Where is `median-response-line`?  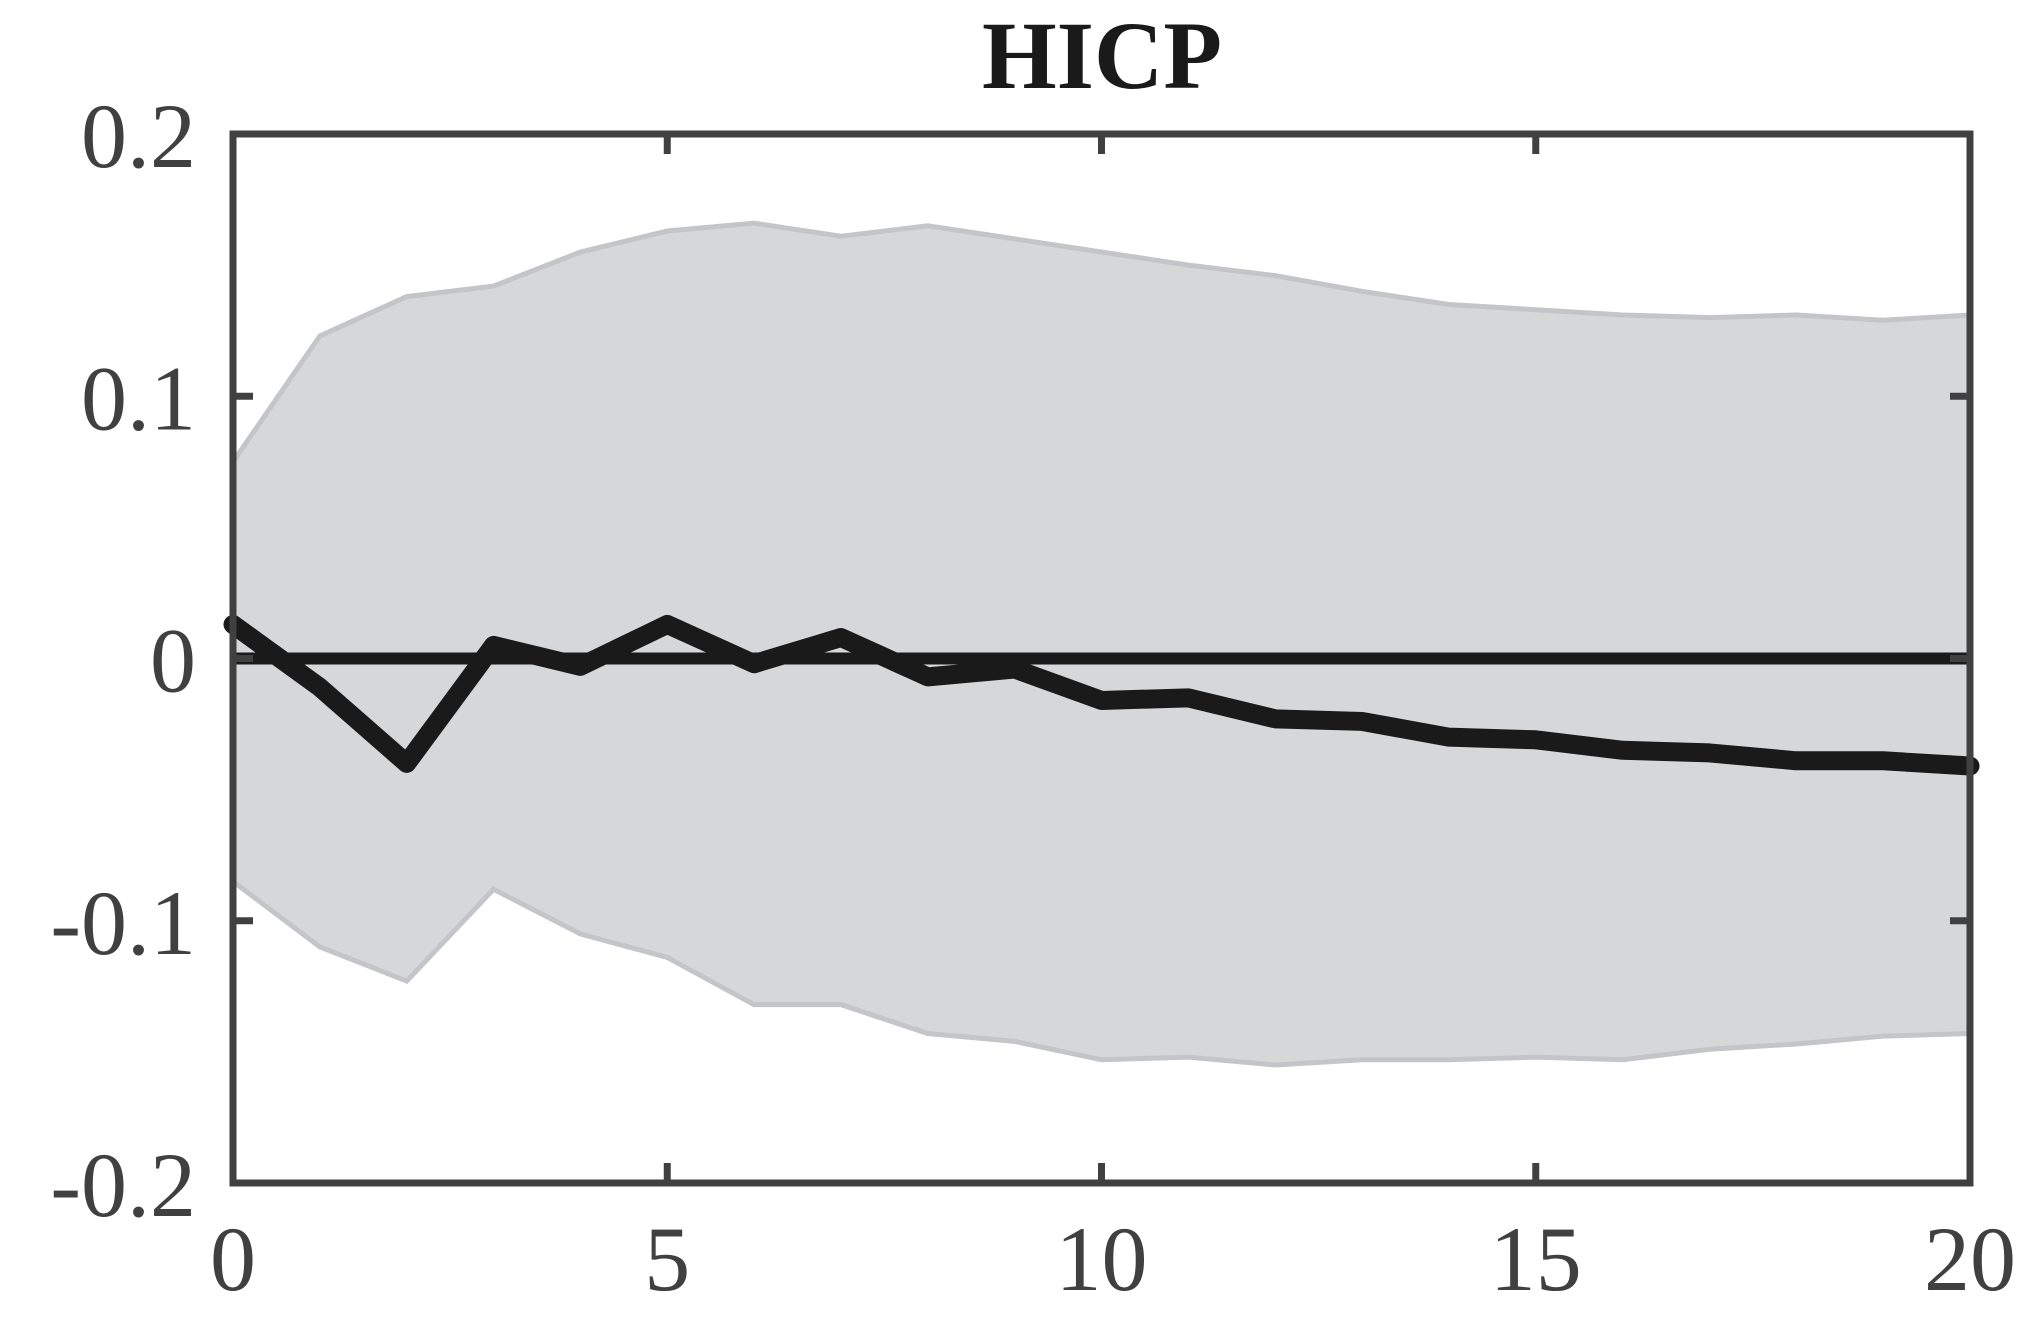
median-response-line is located at coordinates (1101, 695).